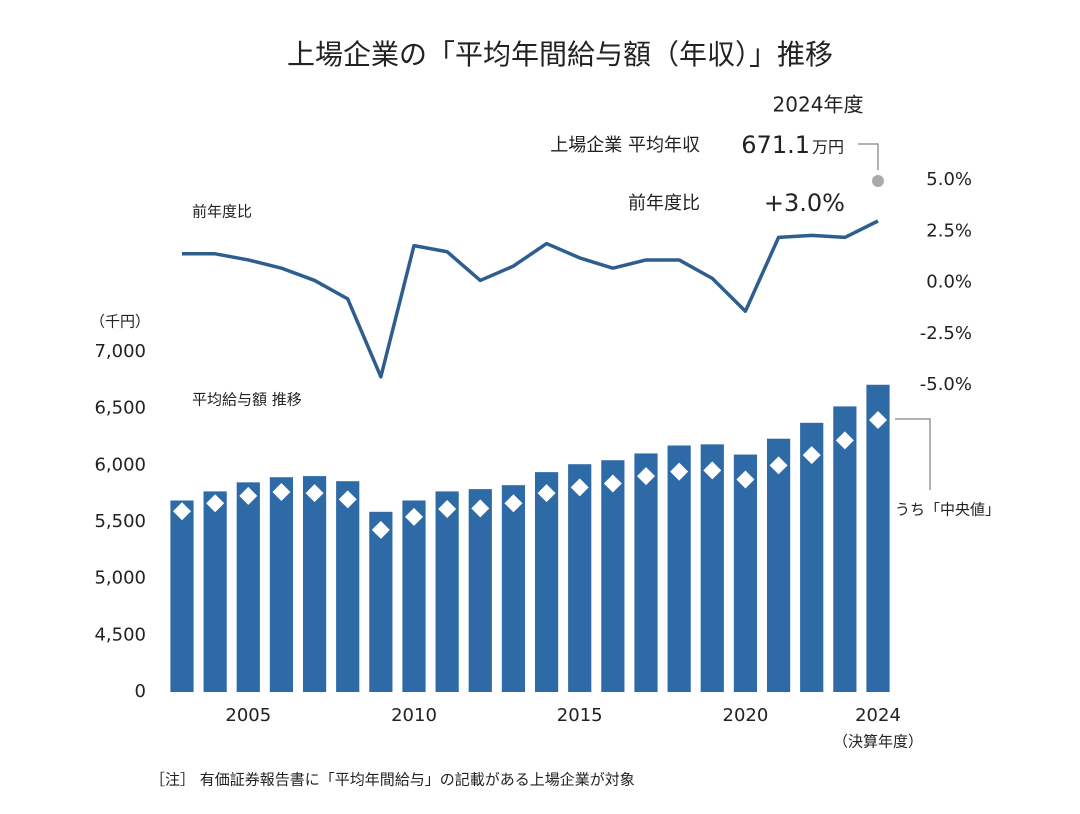 This screenshot has width=1080, height=814. What do you see at coordinates (248, 715) in the screenshot?
I see `x-tick-label: 2005` at bounding box center [248, 715].